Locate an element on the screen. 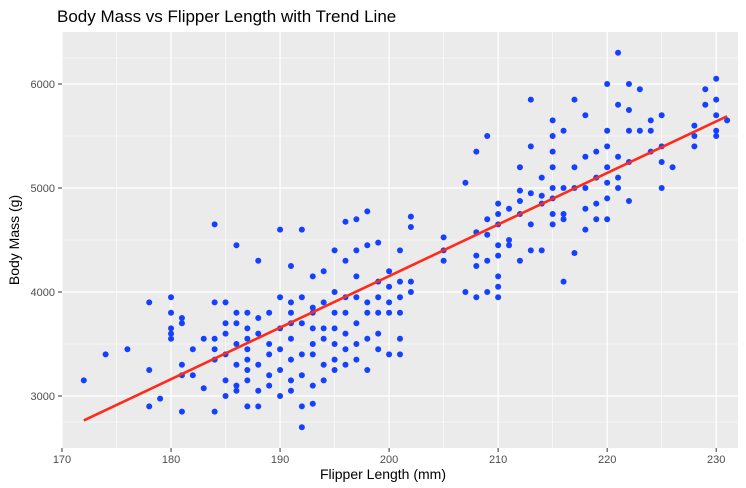 The height and width of the screenshot is (488, 746). y-axis-ticks: 3000 4000 5000 6000 is located at coordinates (46, 241).